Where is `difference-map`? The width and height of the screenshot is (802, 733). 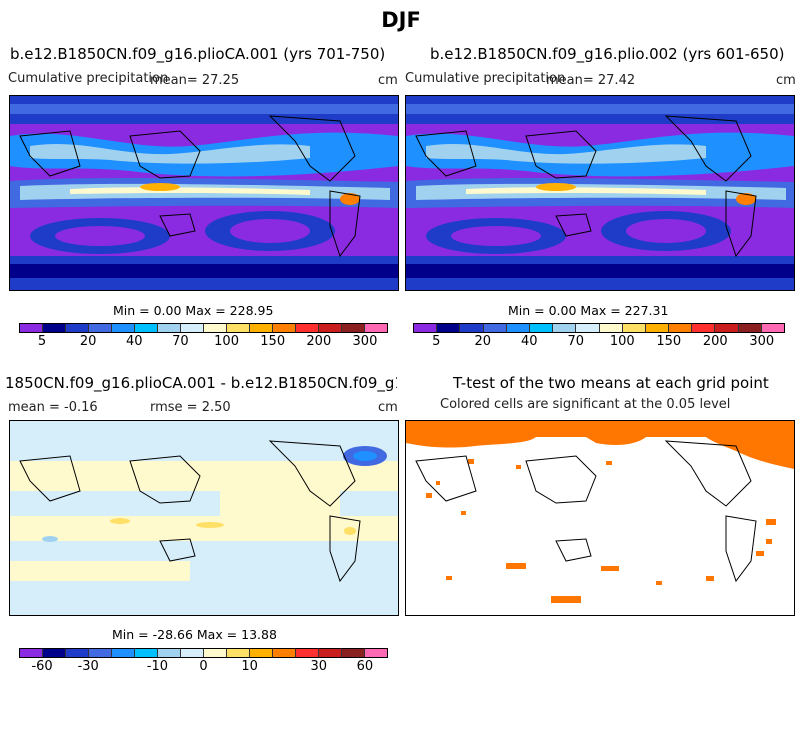 difference-map is located at coordinates (204, 518).